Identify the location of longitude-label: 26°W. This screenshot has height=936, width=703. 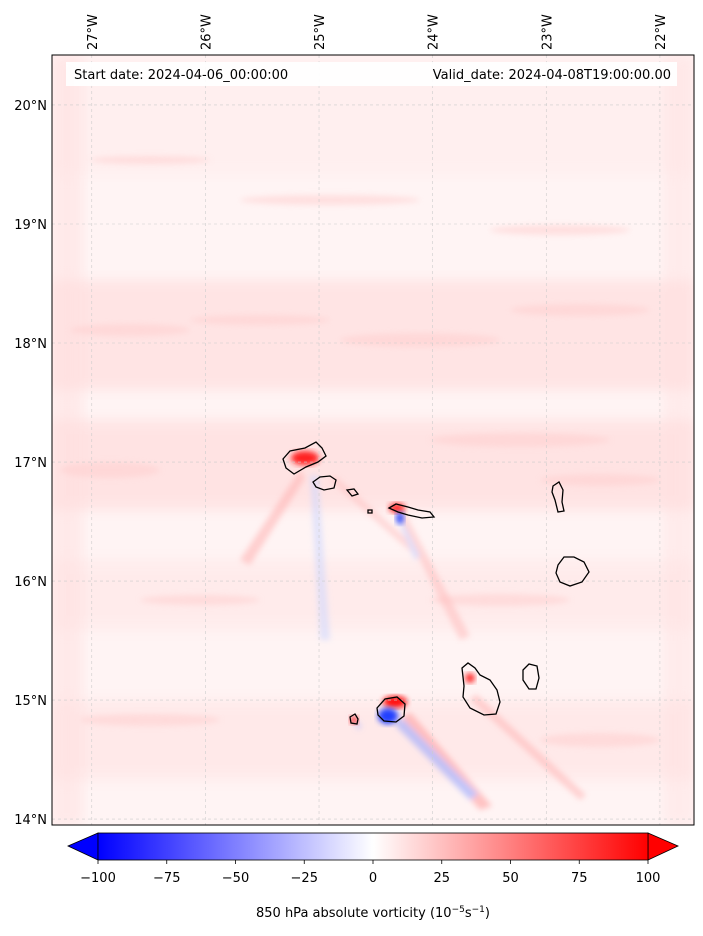
(206, 32).